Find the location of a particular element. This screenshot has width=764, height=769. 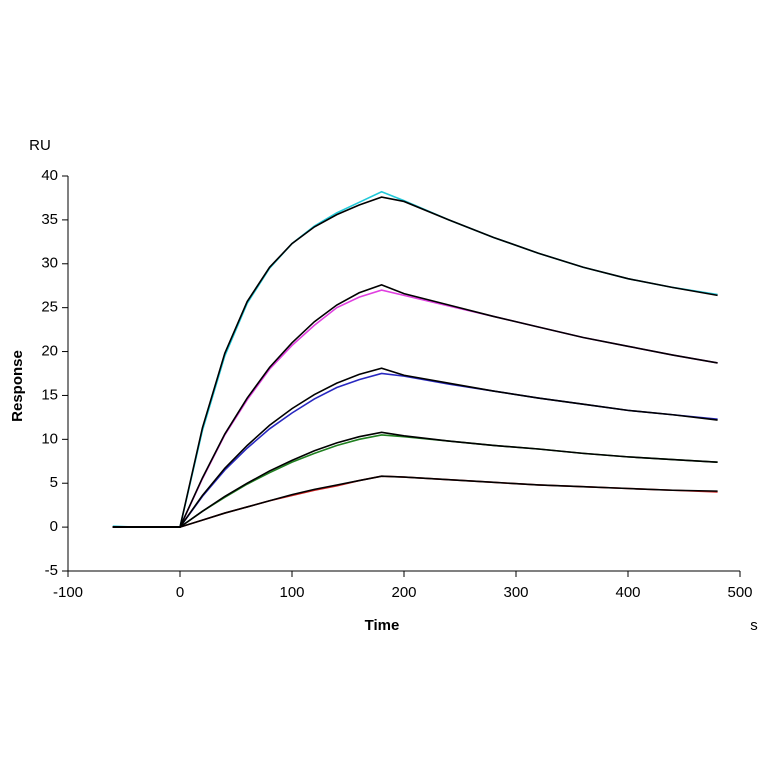

y-tick-label: -5 is located at coordinates (51, 570).